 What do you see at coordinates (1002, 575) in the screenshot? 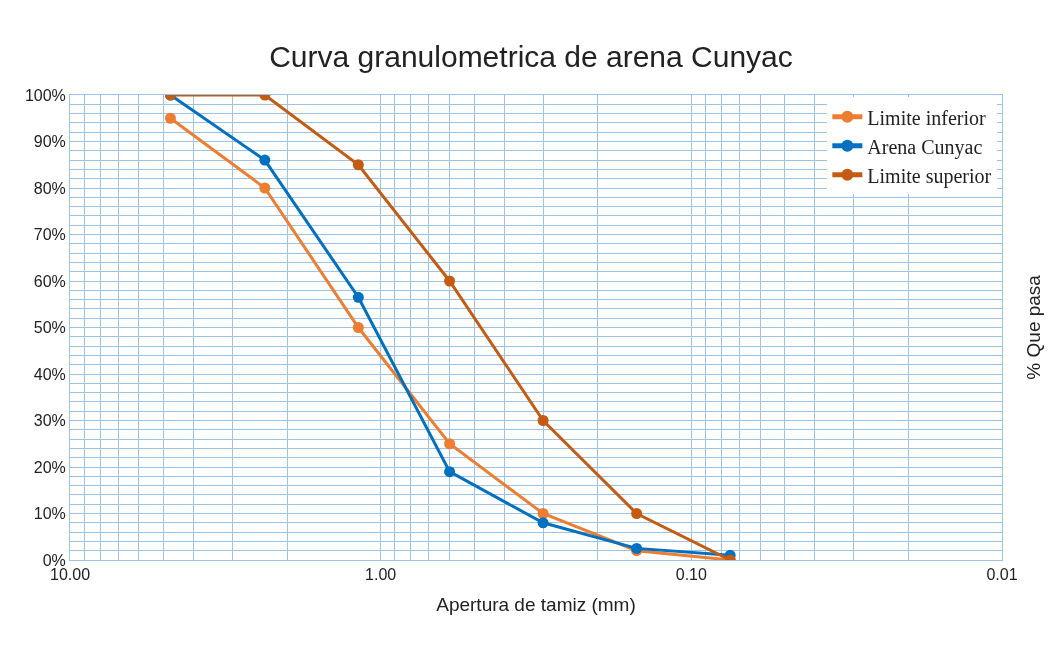
I see `x-tick-label: 0.01` at bounding box center [1002, 575].